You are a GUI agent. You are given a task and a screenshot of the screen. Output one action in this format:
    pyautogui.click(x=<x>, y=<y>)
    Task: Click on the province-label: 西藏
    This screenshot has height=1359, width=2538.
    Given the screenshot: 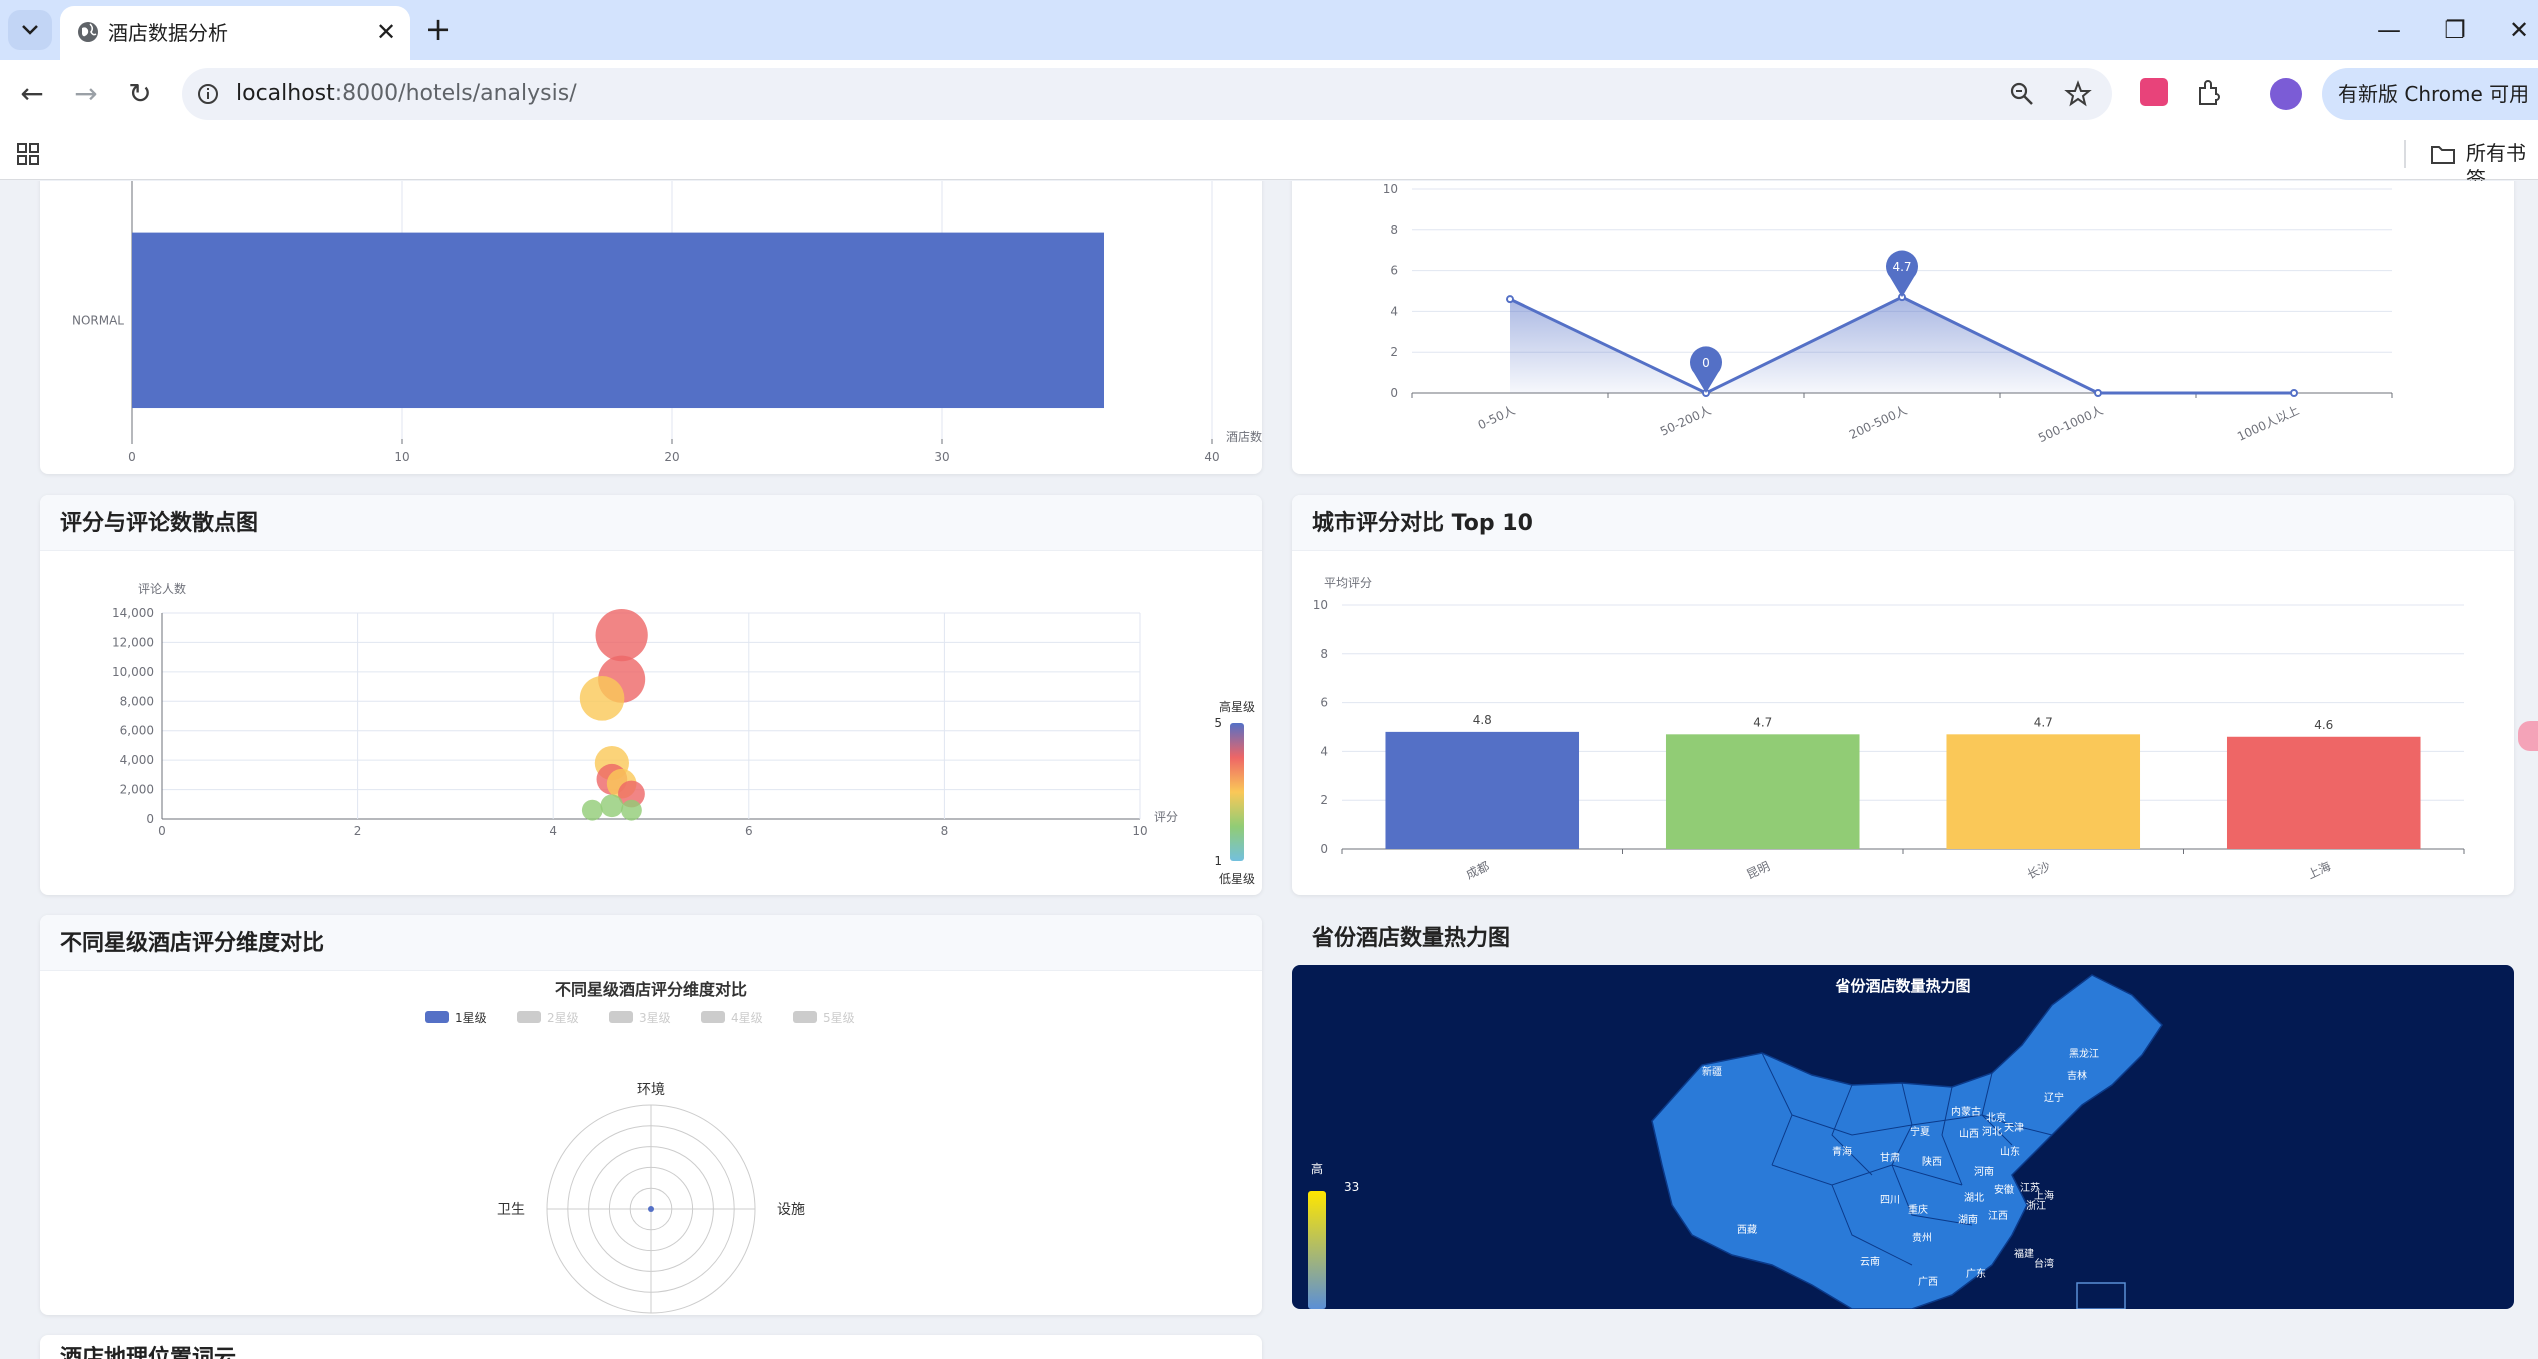 What is the action you would take?
    pyautogui.click(x=1747, y=1230)
    